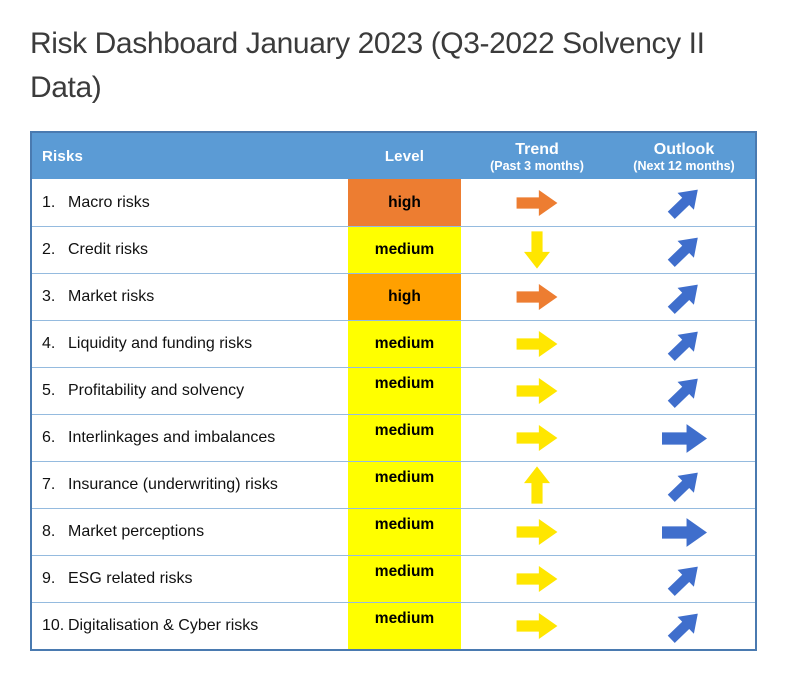 Image resolution: width=787 pixels, height=682 pixels. What do you see at coordinates (163, 625) in the screenshot?
I see `risk-name: Digitalisation & Cyber risks` at bounding box center [163, 625].